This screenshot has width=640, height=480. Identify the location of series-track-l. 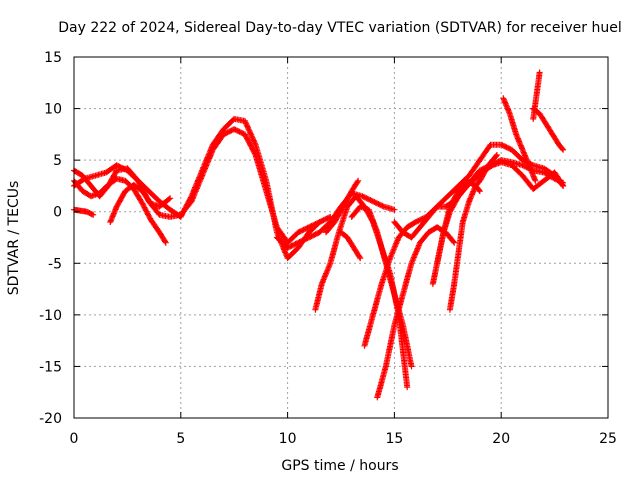
(416, 312).